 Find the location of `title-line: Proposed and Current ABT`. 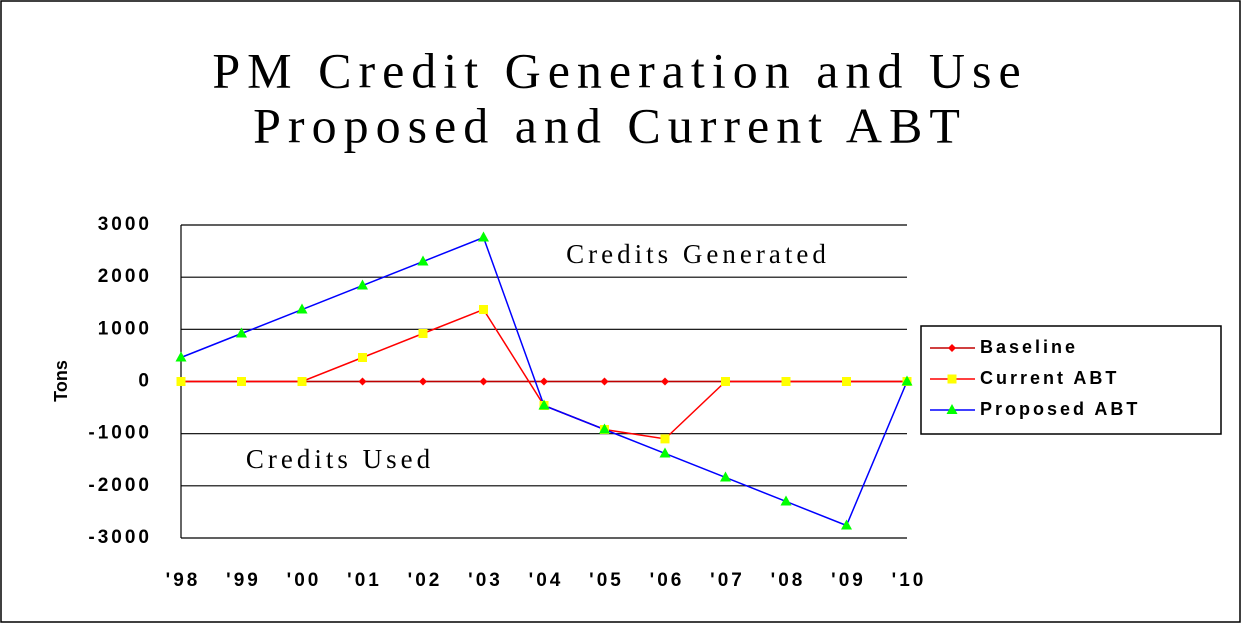

title-line: Proposed and Current ABT is located at coordinates (610, 125).